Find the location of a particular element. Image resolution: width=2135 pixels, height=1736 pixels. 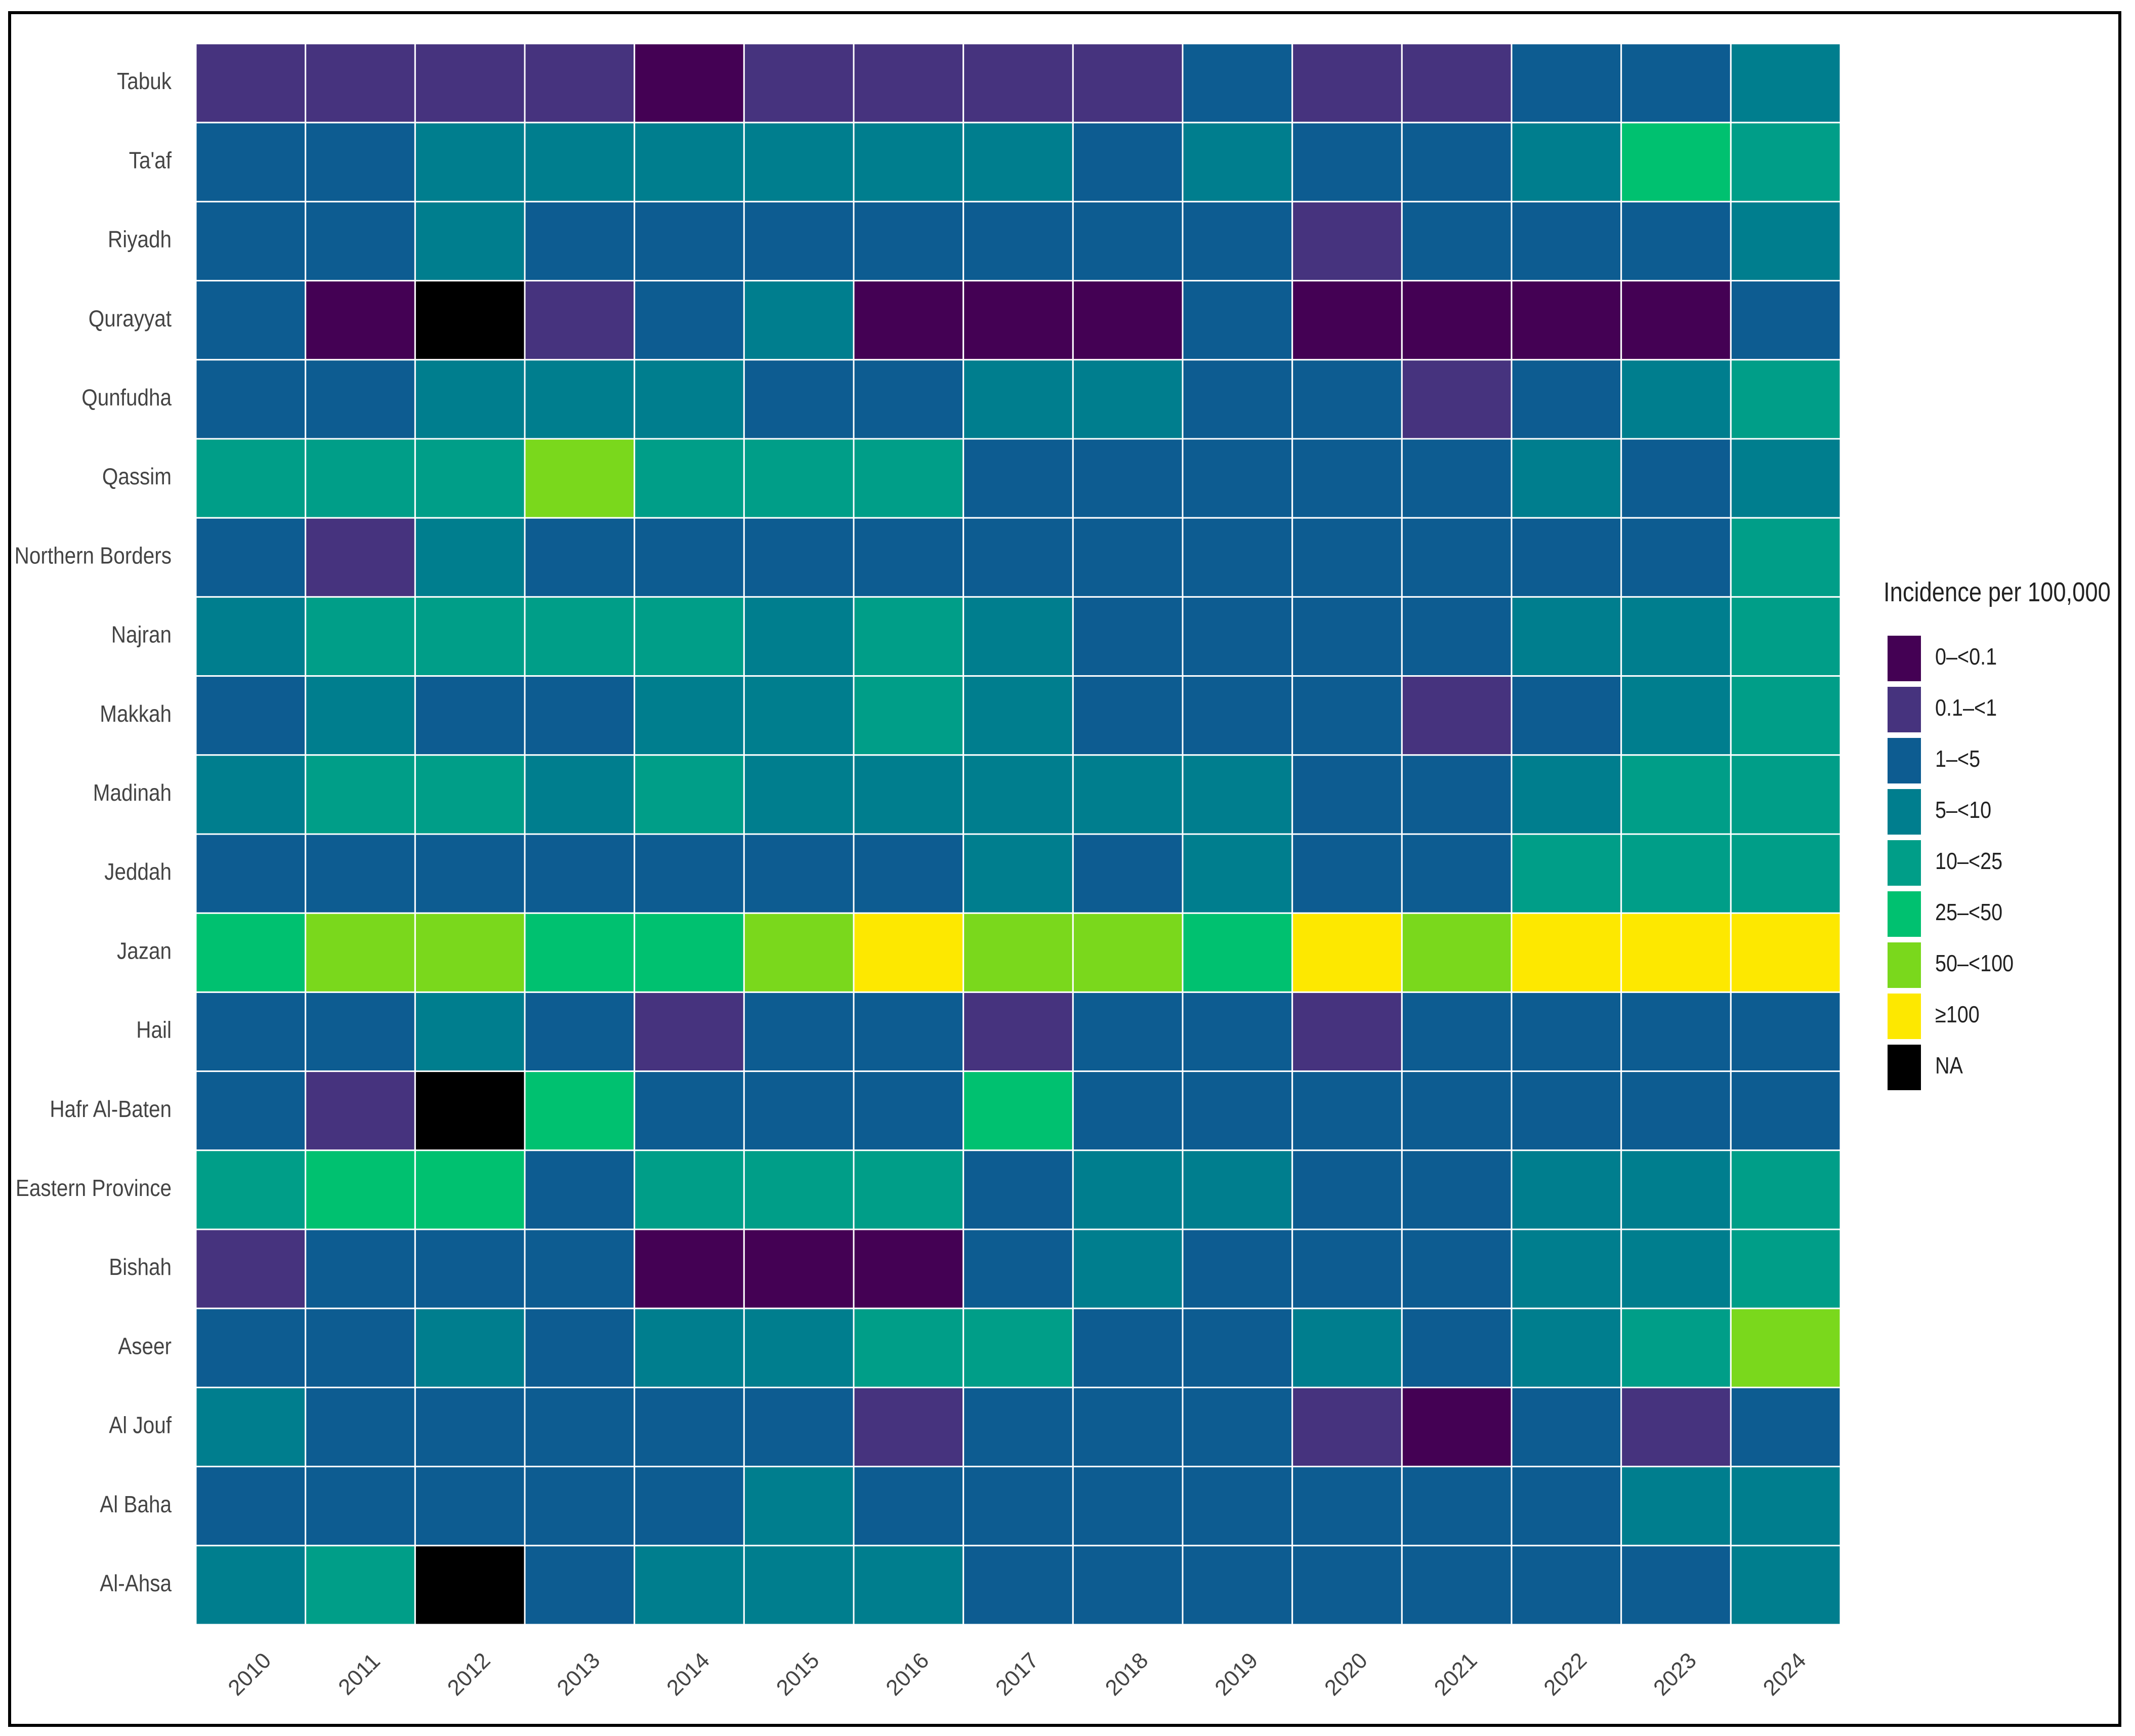

x-tick-label: 2024 is located at coordinates (1785, 1674).